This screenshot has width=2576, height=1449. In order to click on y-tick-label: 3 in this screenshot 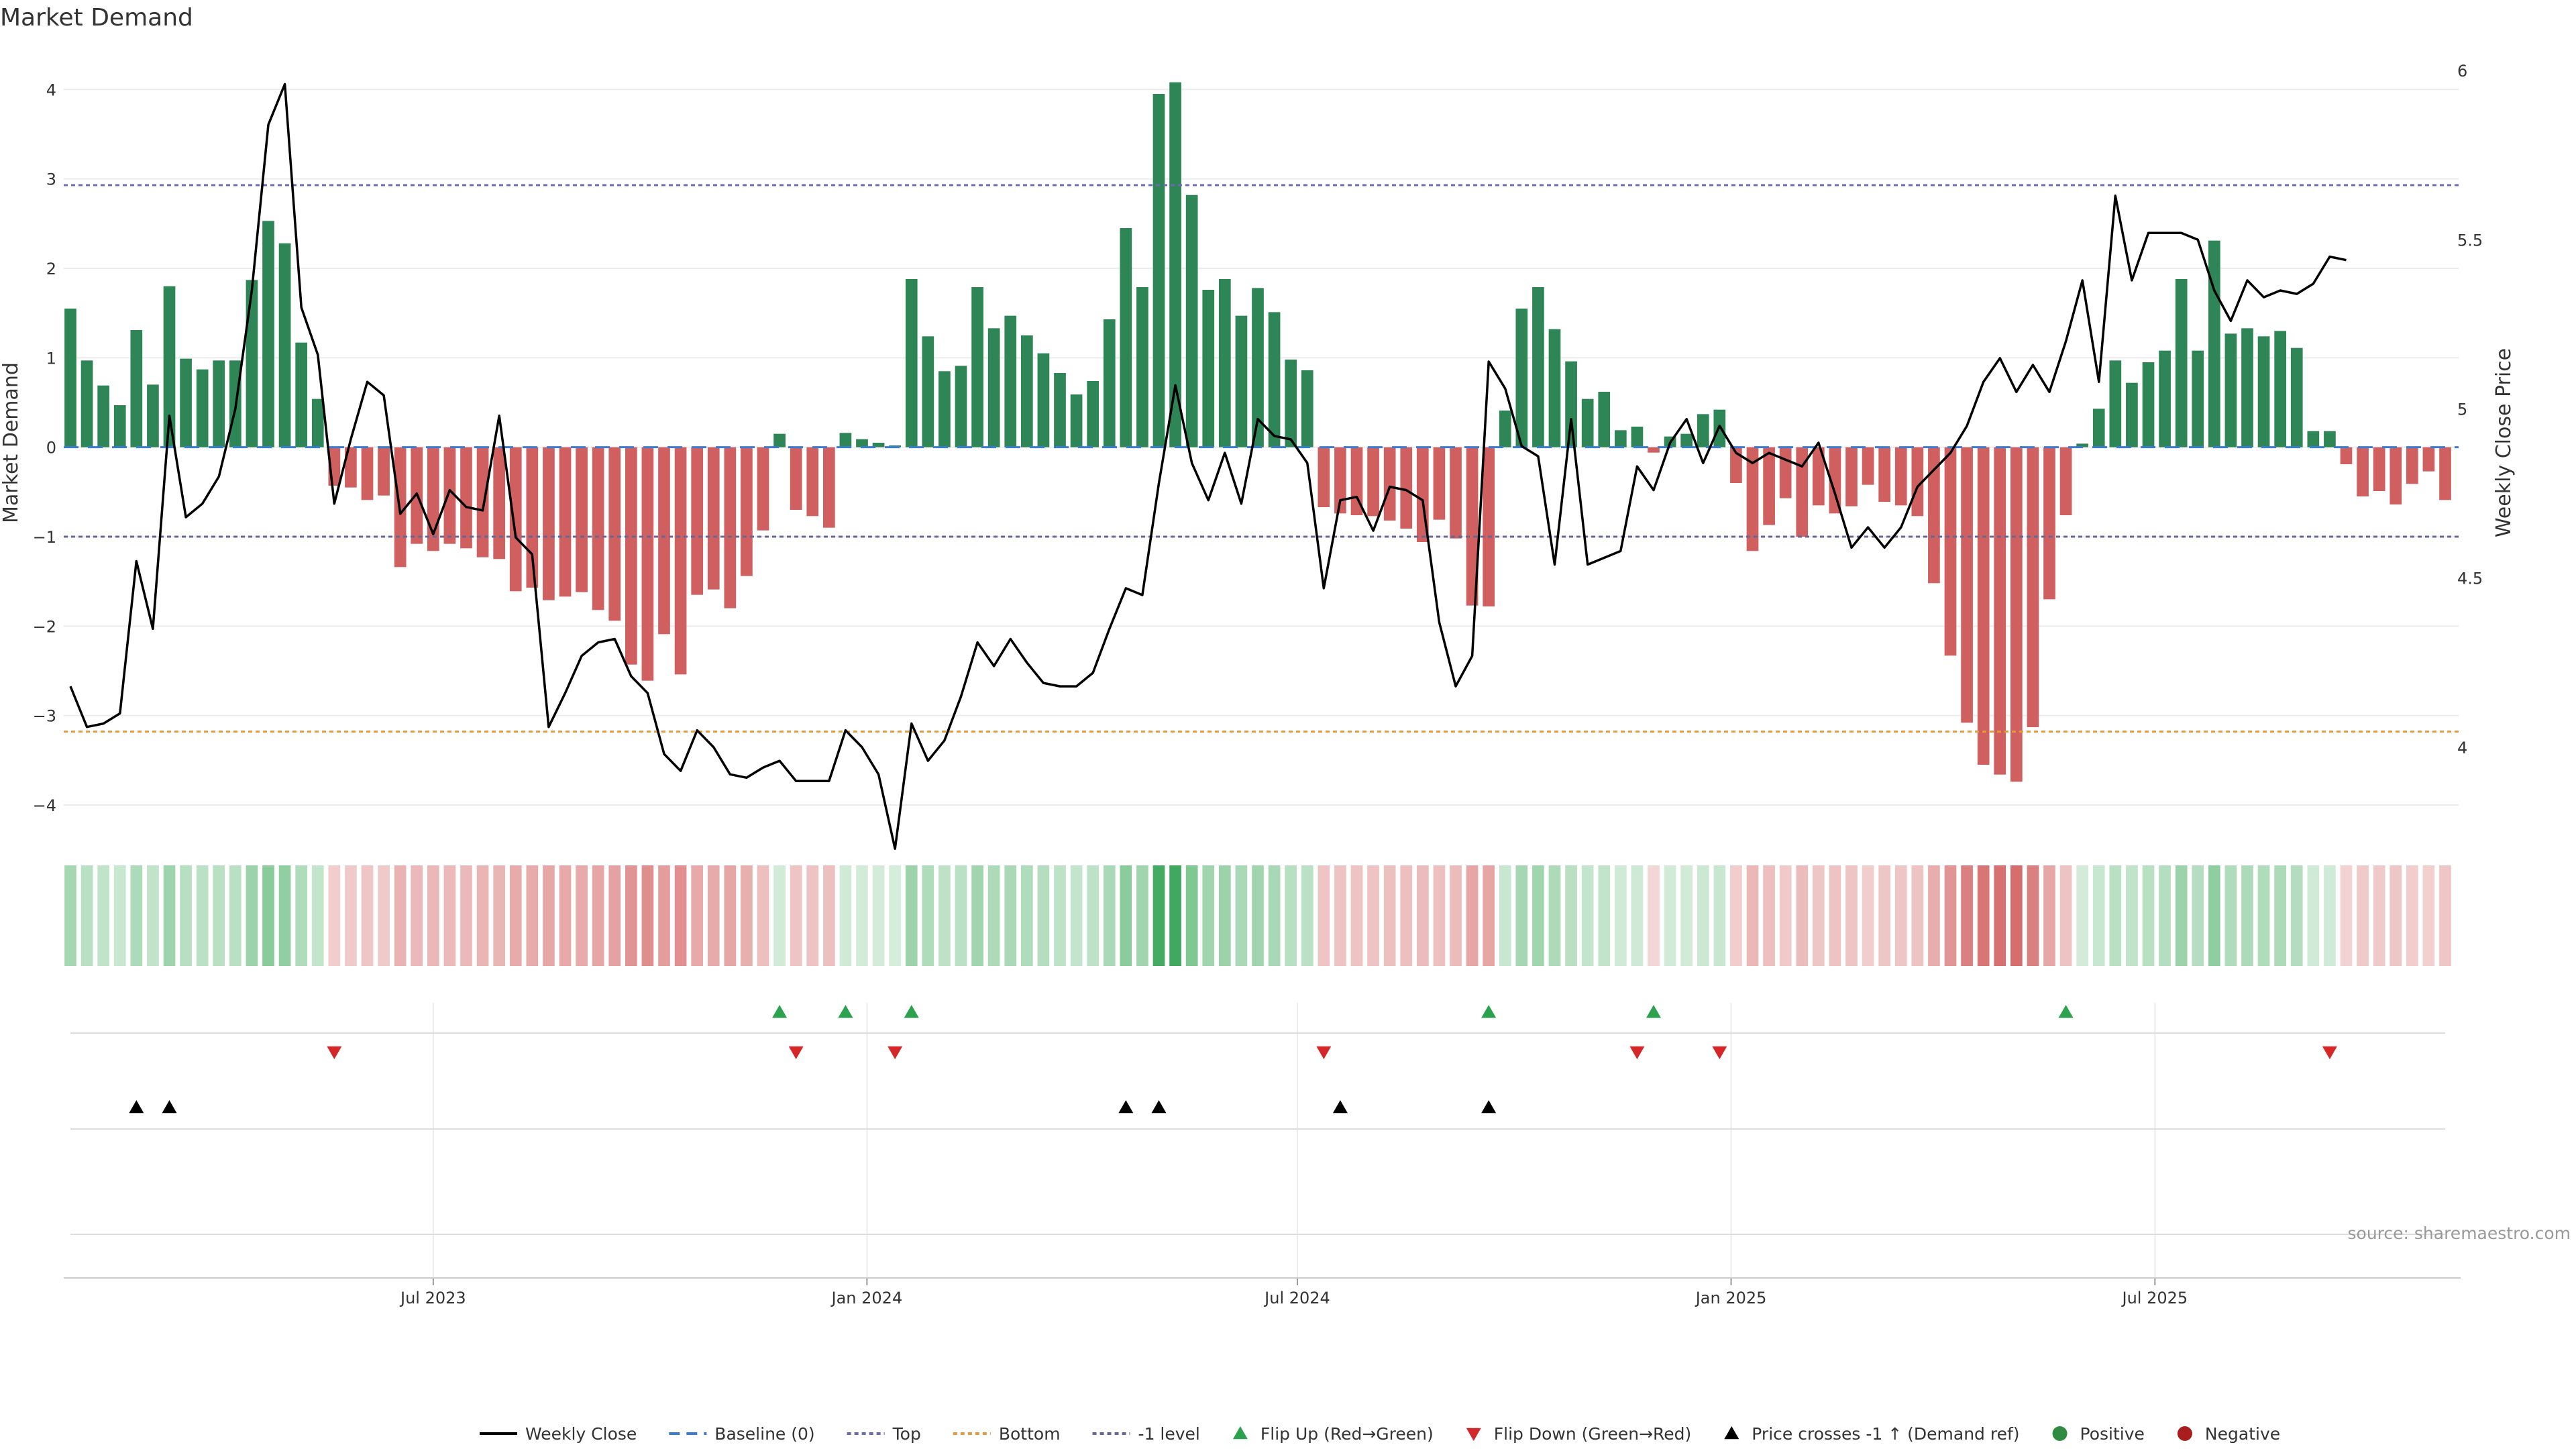, I will do `click(51, 179)`.